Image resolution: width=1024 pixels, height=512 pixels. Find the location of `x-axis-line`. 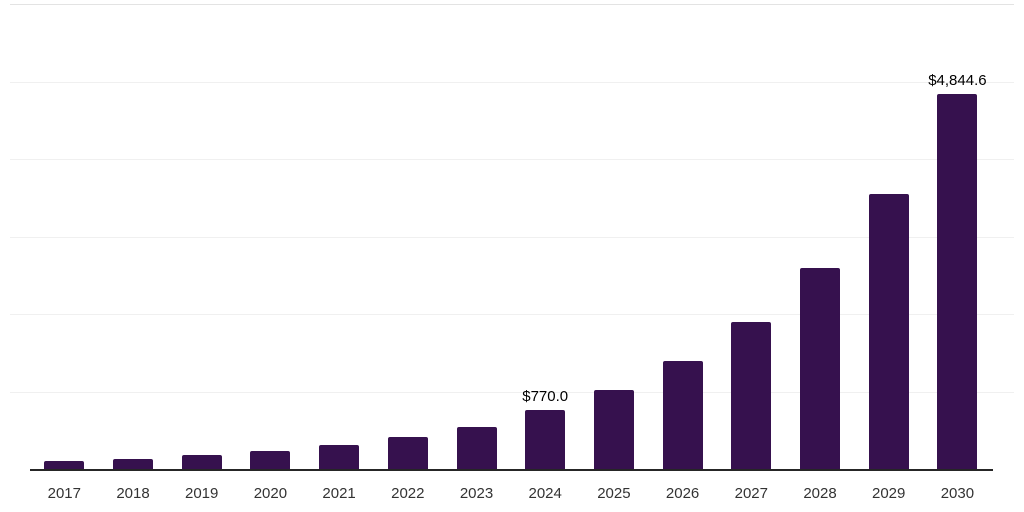

x-axis-line is located at coordinates (511, 469).